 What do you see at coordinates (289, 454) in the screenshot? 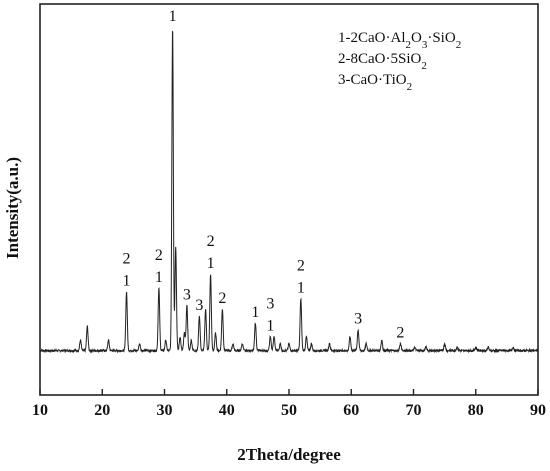
I see `x-axis-label: 2Theta/degree` at bounding box center [289, 454].